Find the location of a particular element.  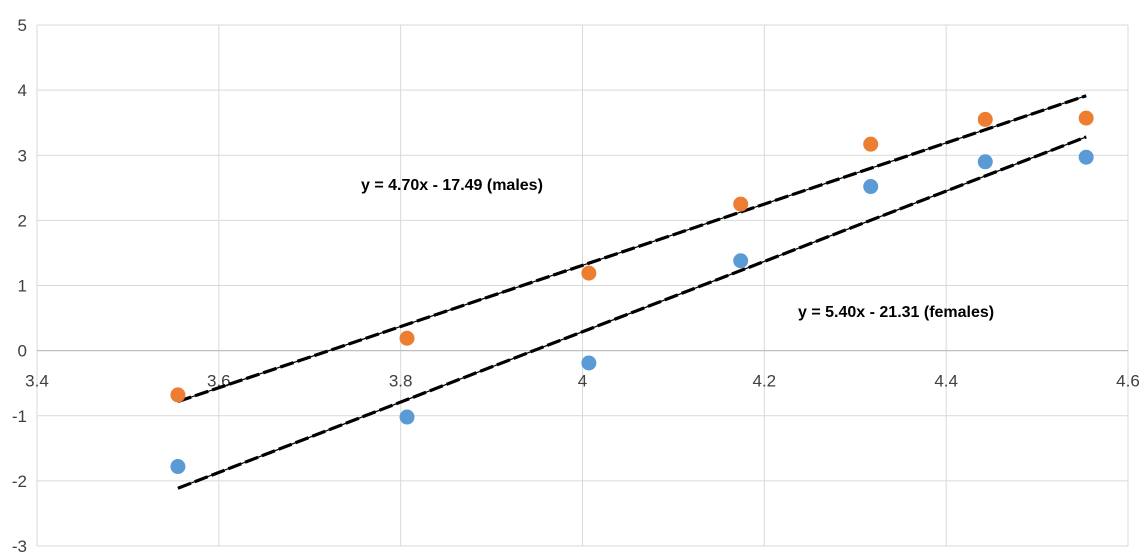

y-tick-label: -2 is located at coordinates (19, 481).